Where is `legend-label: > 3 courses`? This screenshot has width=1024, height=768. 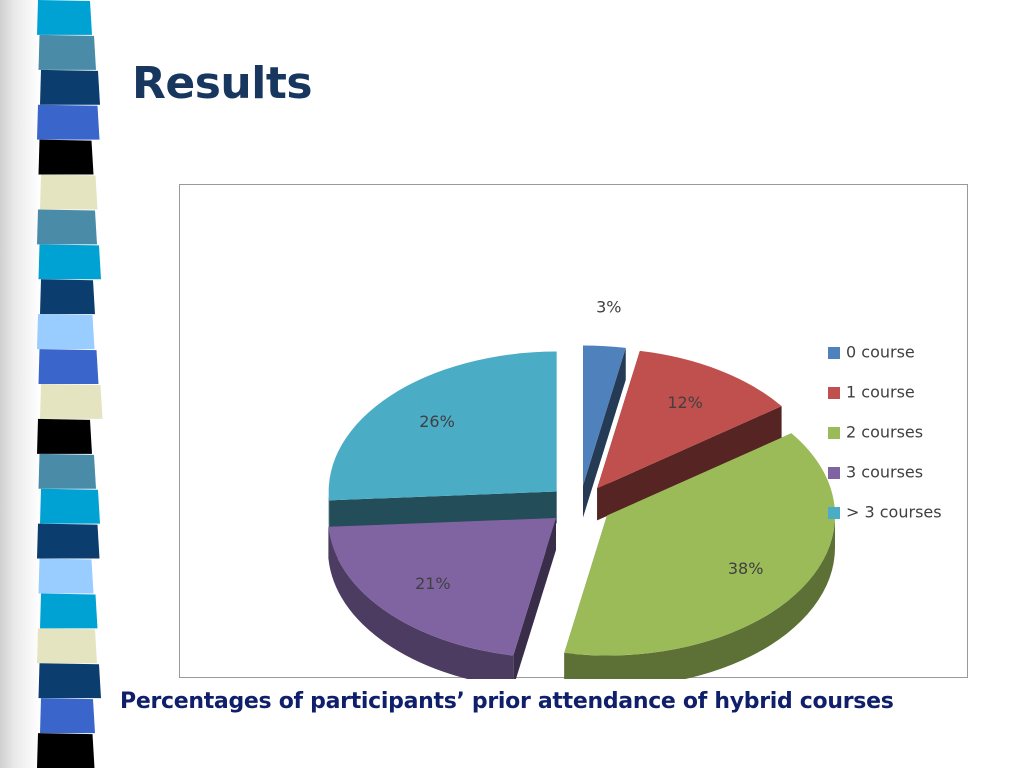 legend-label: > 3 courses is located at coordinates (894, 512).